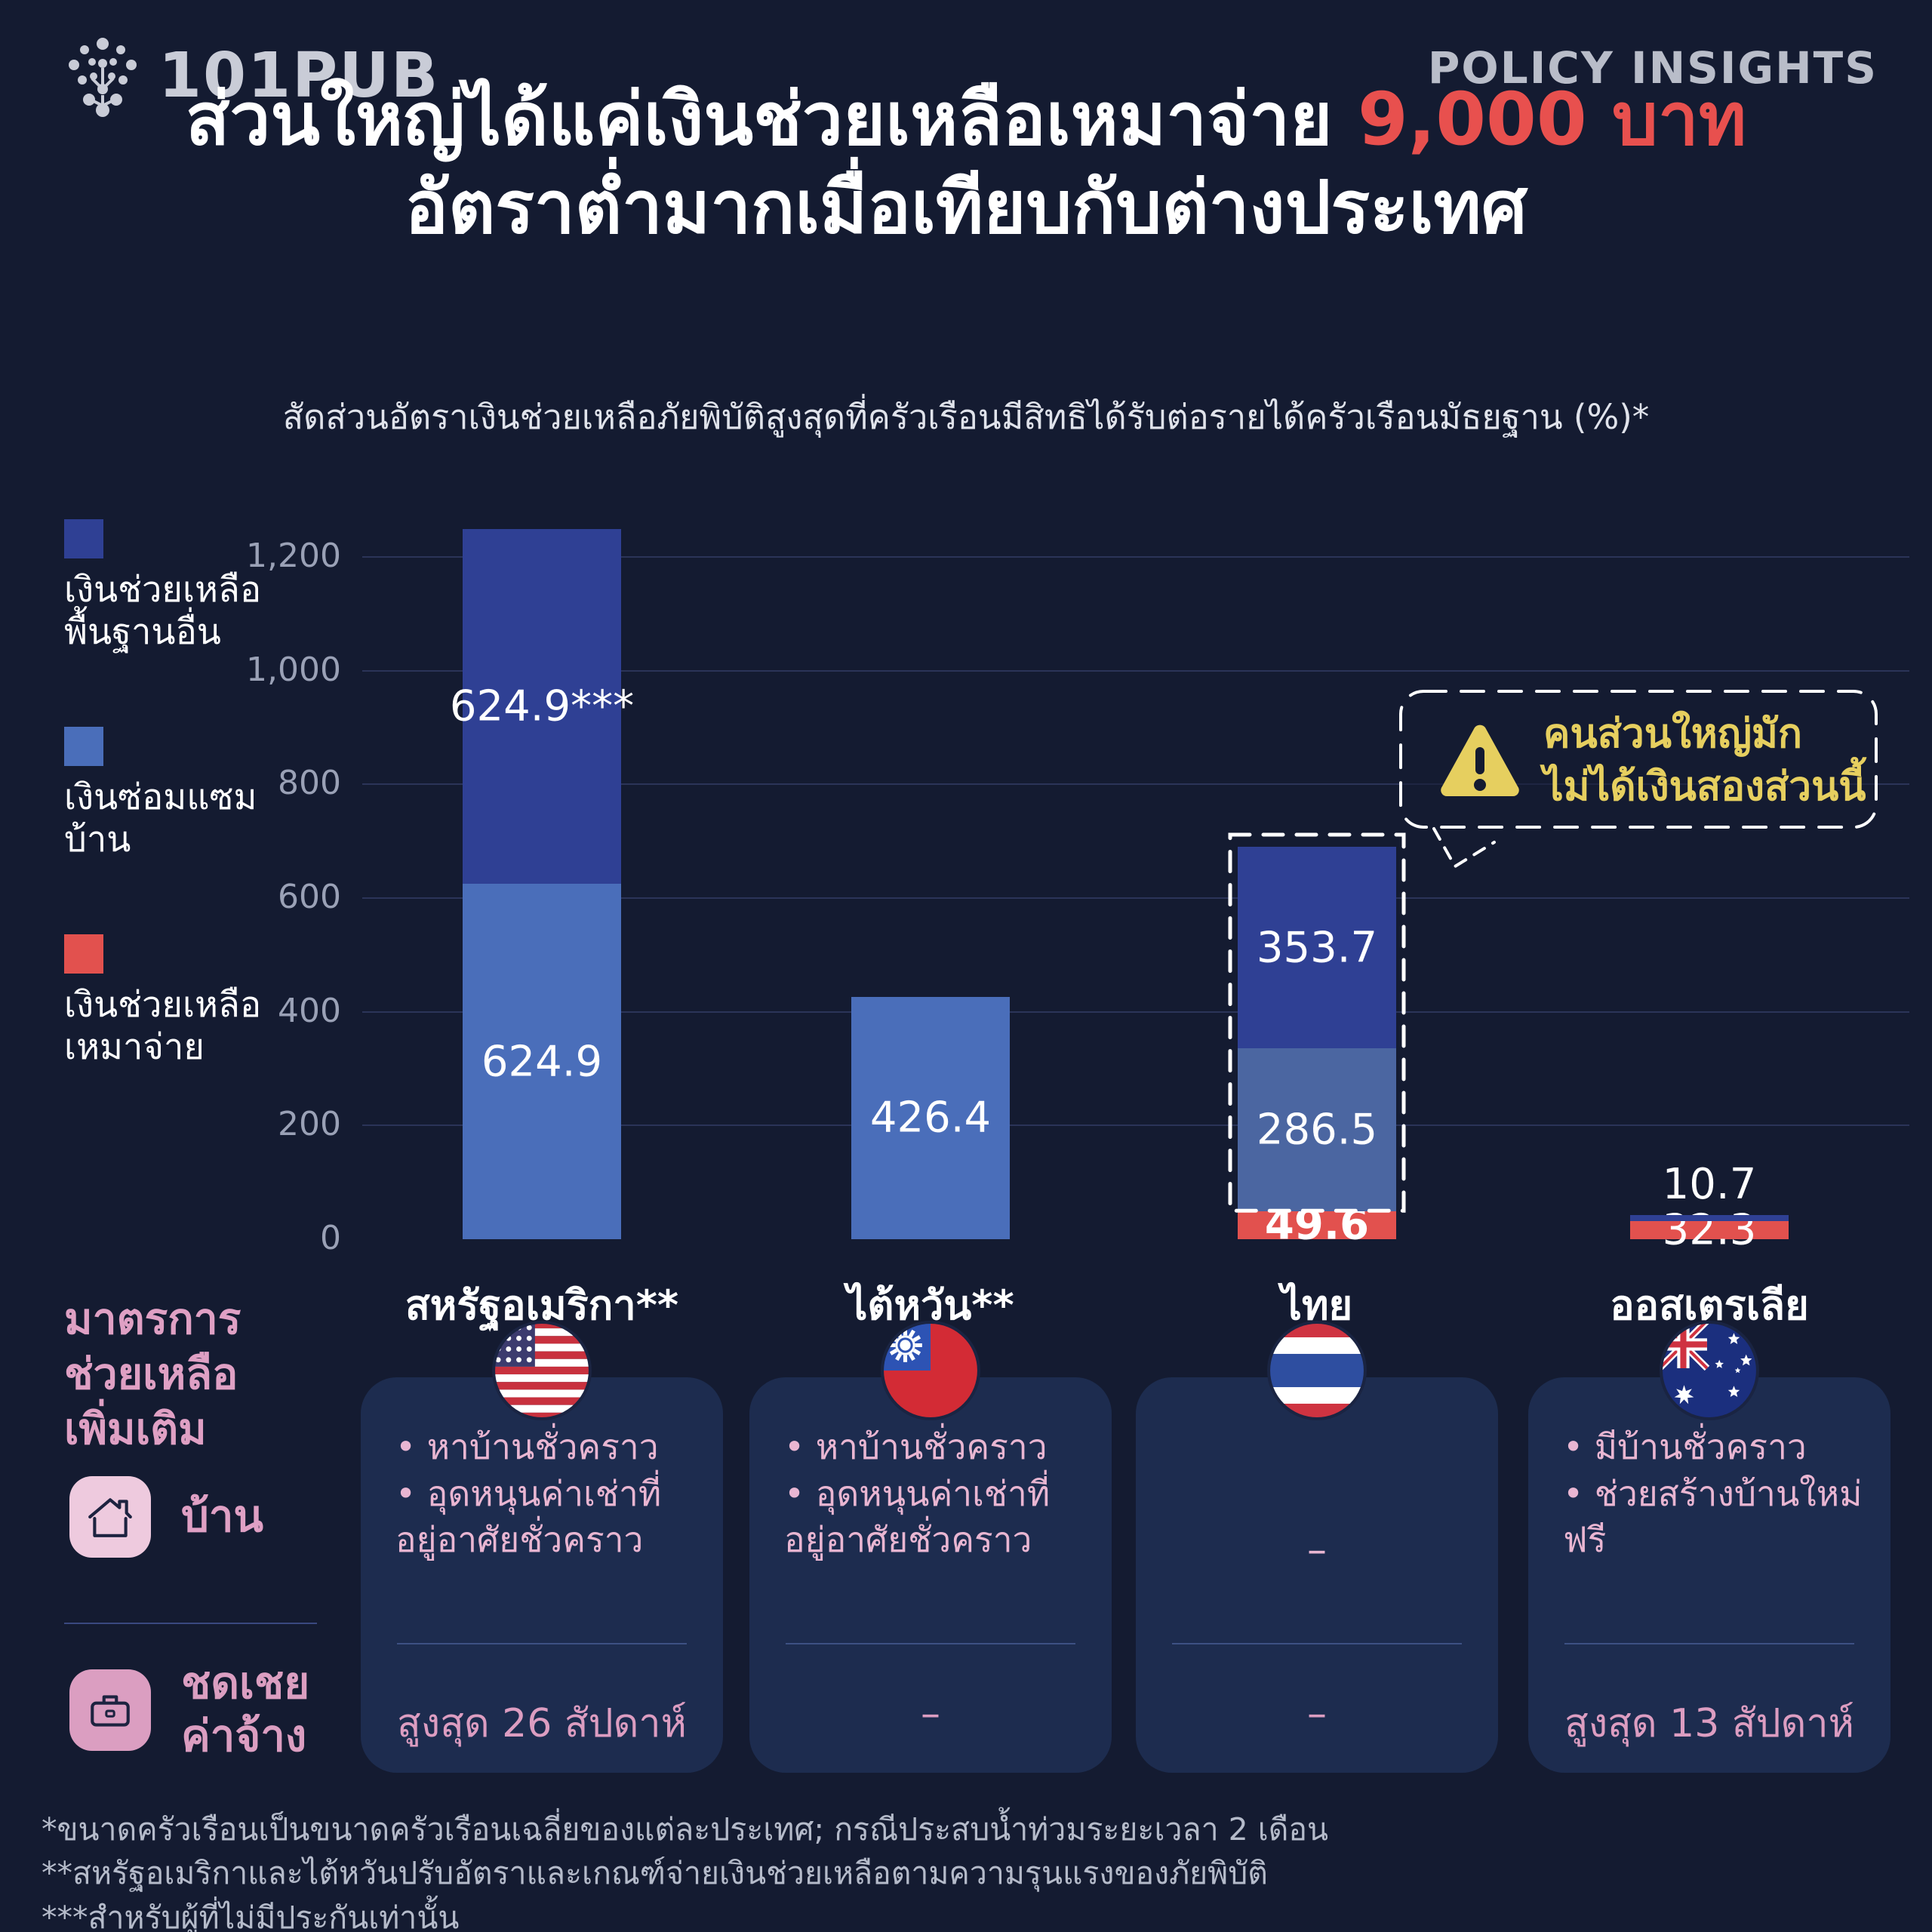  I want to click on warning-text: คนส่วนใหญ่มัก ไม่ได้เงินสองส่วนนี้, so click(1704, 760).